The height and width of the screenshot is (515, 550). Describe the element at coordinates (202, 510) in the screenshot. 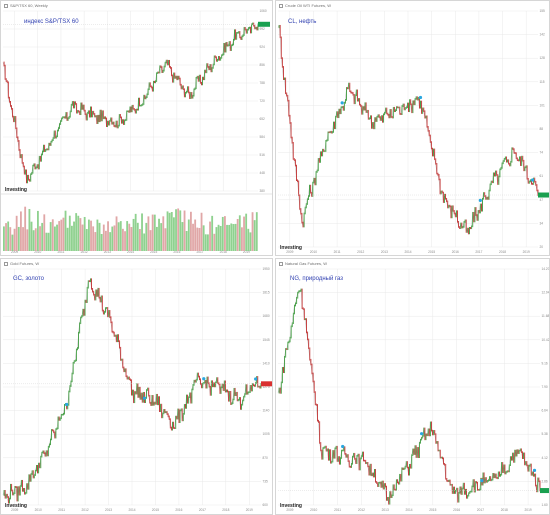

I see `x-tick-label: 2017` at that location.